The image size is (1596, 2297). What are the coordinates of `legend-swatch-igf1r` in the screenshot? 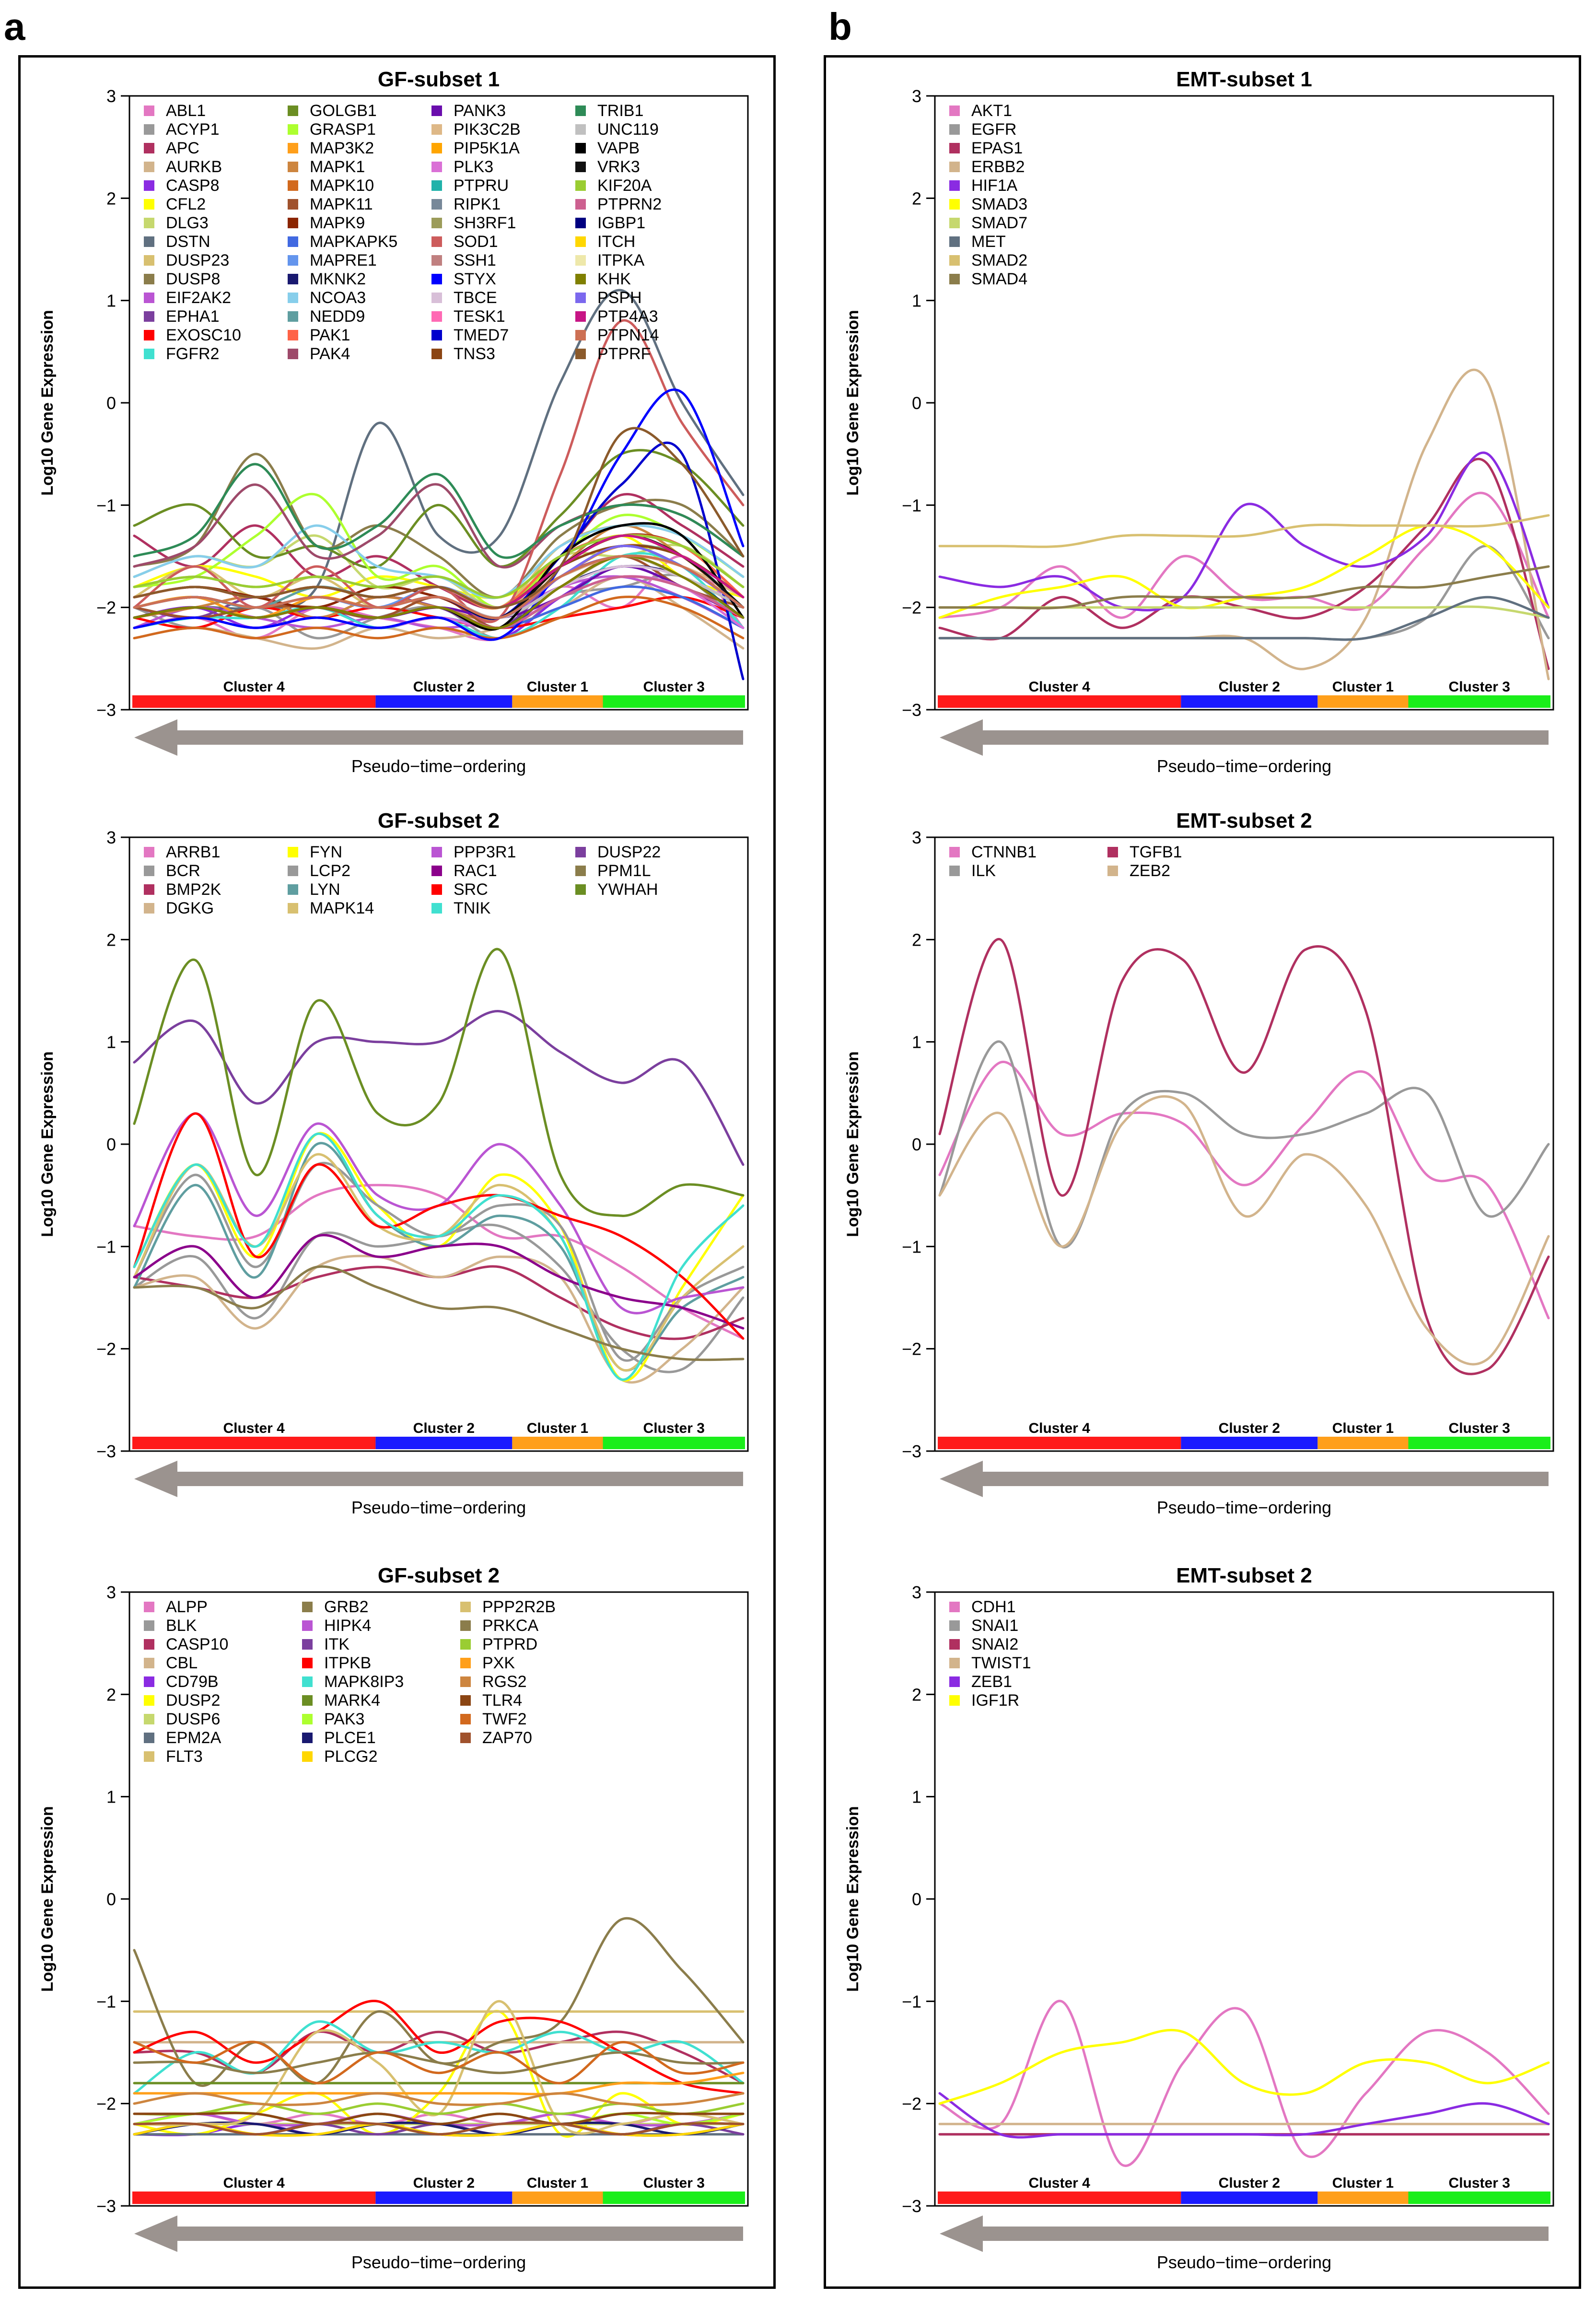 It's located at (954, 1700).